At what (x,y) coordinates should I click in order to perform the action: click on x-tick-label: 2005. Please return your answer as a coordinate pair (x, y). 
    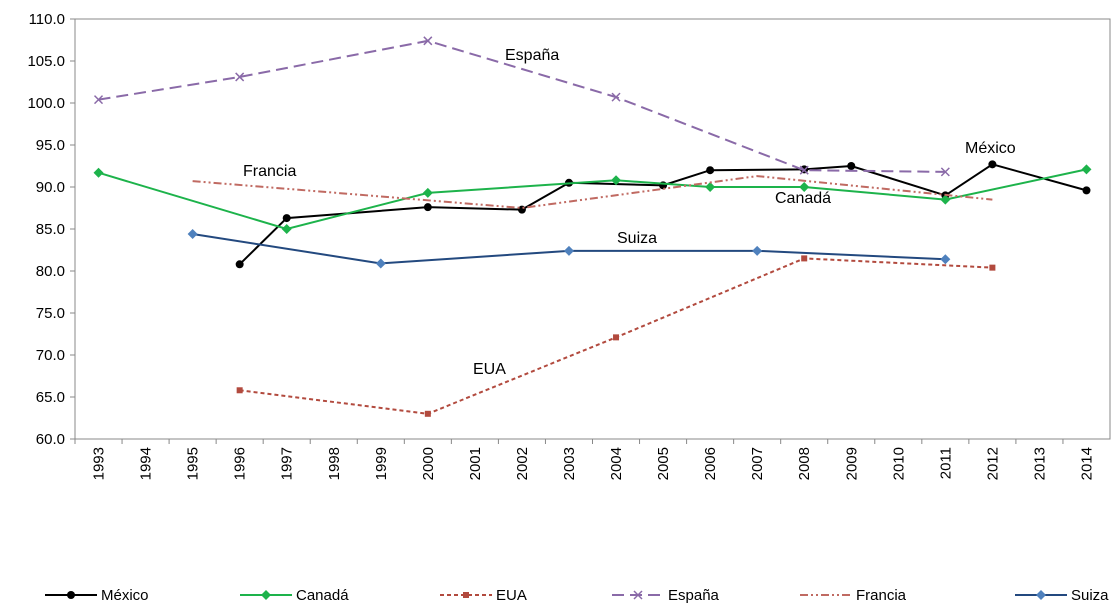
    Looking at the image, I should click on (663, 463).